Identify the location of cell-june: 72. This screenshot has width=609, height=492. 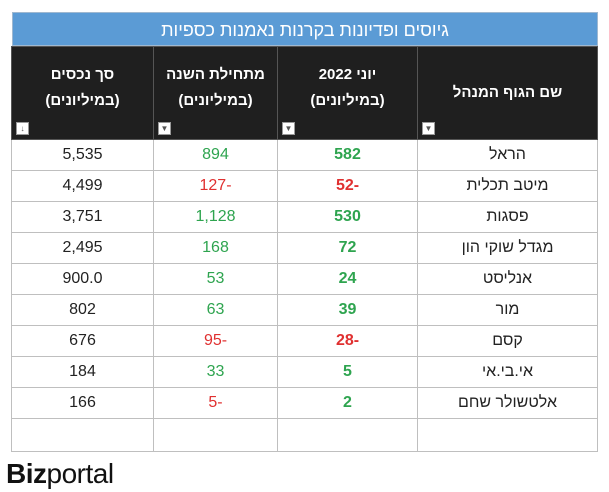
(347, 248).